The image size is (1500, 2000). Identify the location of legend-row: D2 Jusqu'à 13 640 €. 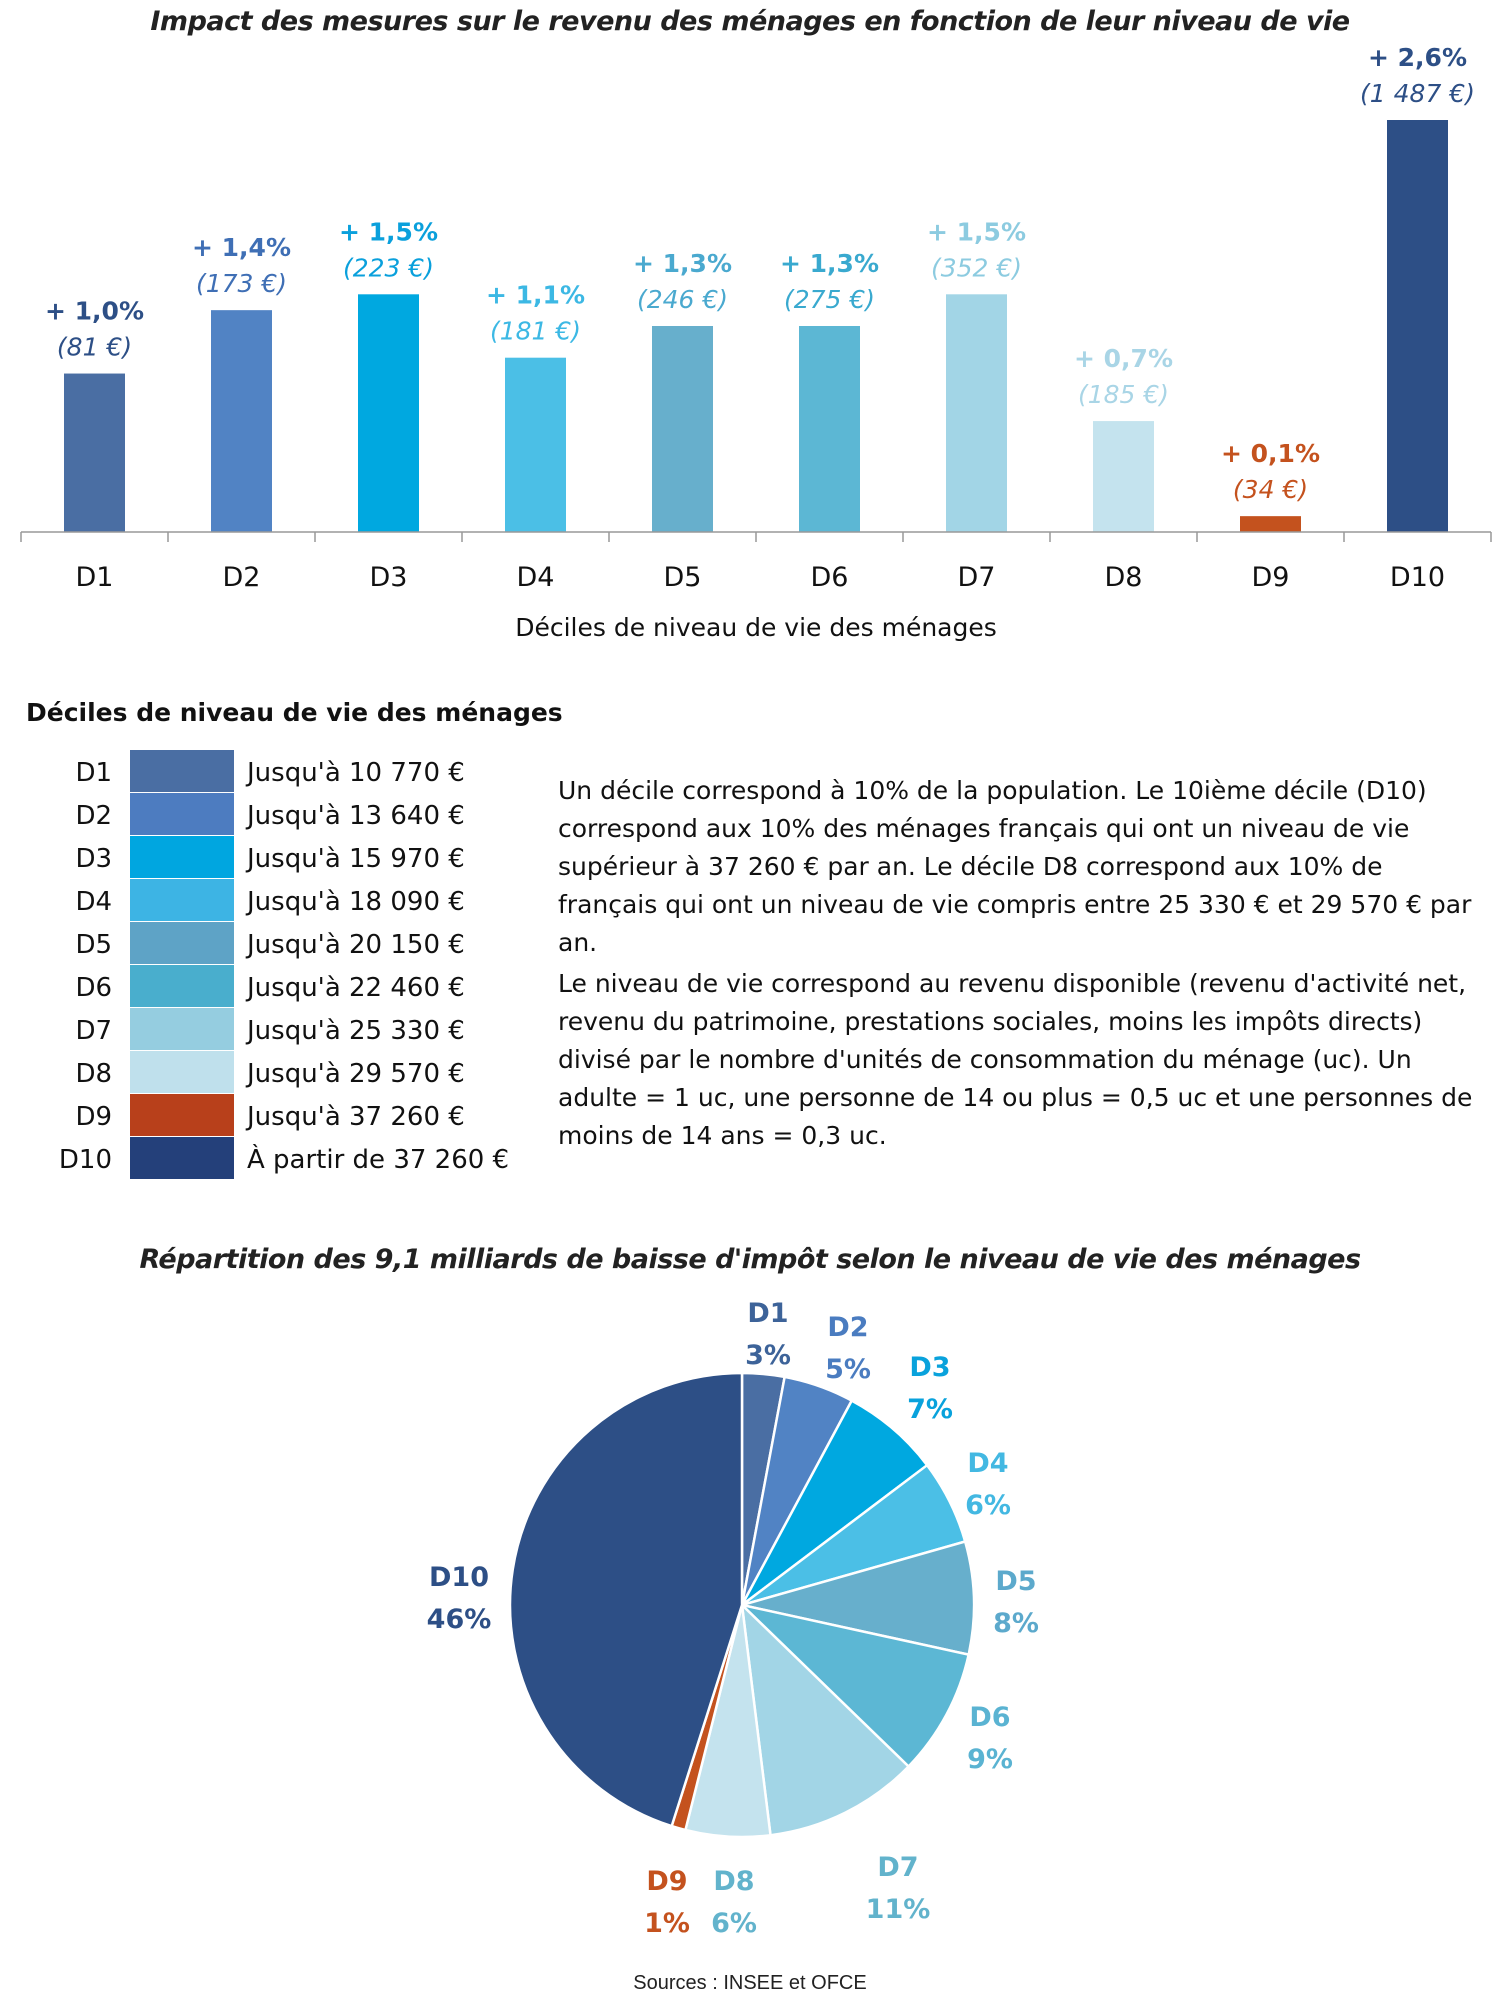
(300, 814).